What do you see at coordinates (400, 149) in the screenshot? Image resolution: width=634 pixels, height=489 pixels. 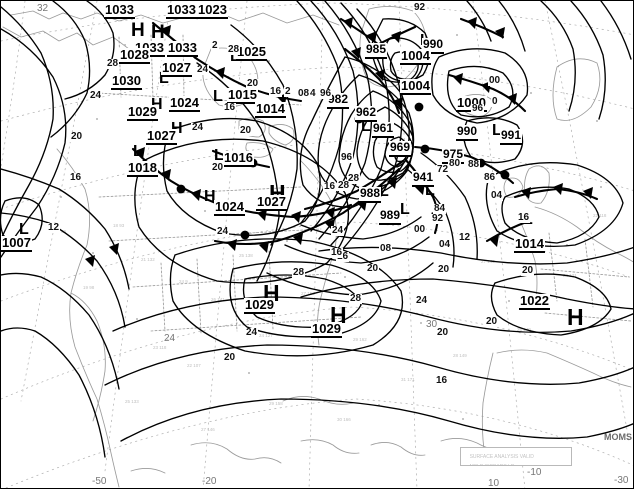 I see `pressure-value-label: 969` at bounding box center [400, 149].